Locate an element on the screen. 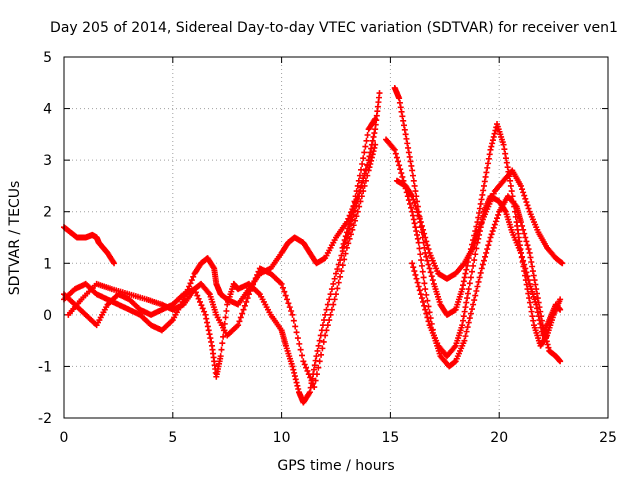 This screenshot has width=640, height=480. x-tick-label: 25 is located at coordinates (608, 438).